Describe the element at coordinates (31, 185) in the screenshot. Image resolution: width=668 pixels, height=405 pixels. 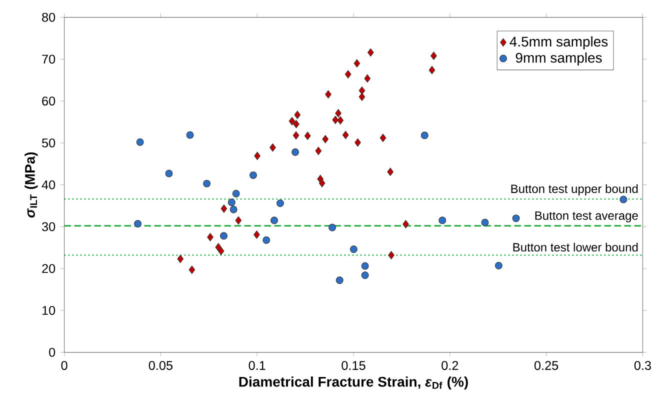
I see `y-axis-title: σ$_{ILT}$ (MPa)` at that location.